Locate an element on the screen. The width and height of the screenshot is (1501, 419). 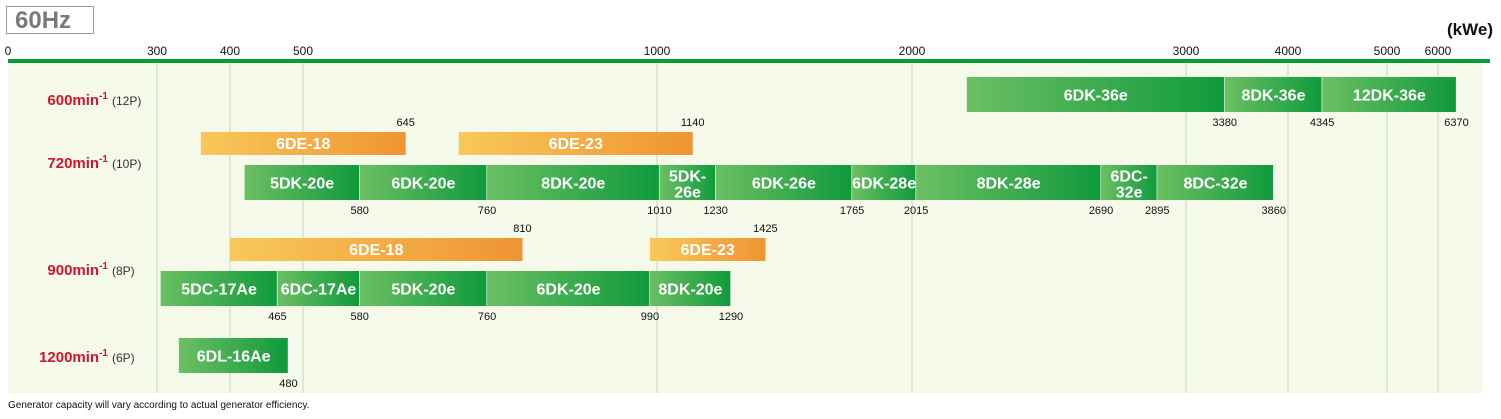
bar-label: 8DK-28e is located at coordinates (1009, 184).